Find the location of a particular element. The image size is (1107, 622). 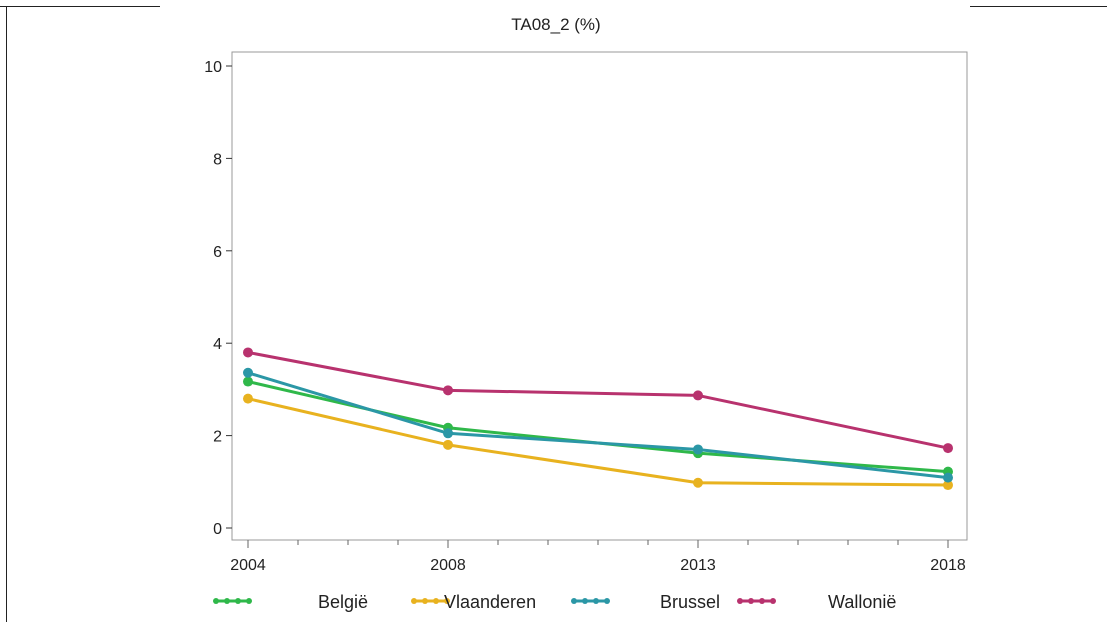

legend-item: Wallonië is located at coordinates (816, 602).